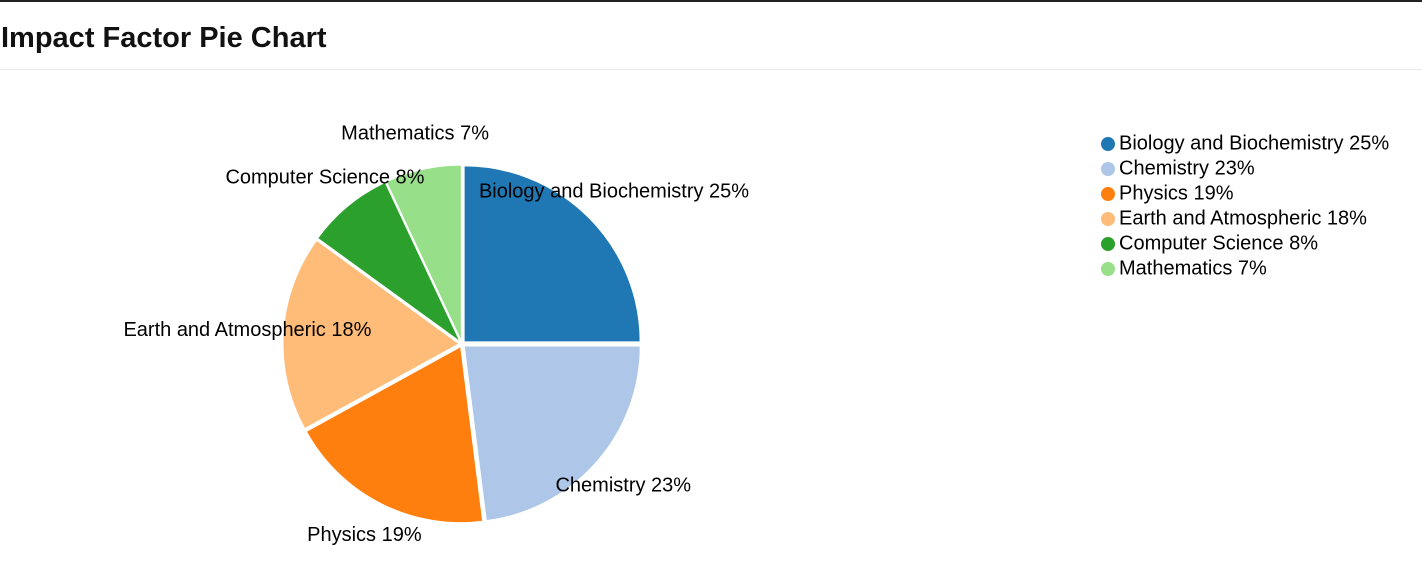  I want to click on legend-label-earth-and-atmospheric: Earth and Atmospheric 18%, so click(1243, 218).